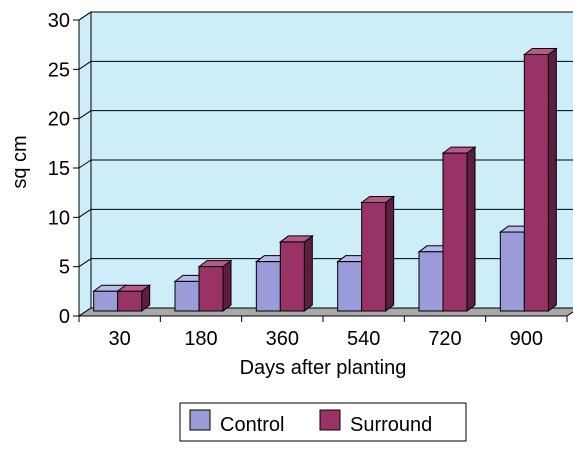 The width and height of the screenshot is (573, 449). What do you see at coordinates (330, 420) in the screenshot?
I see `legend-swatch-surround` at bounding box center [330, 420].